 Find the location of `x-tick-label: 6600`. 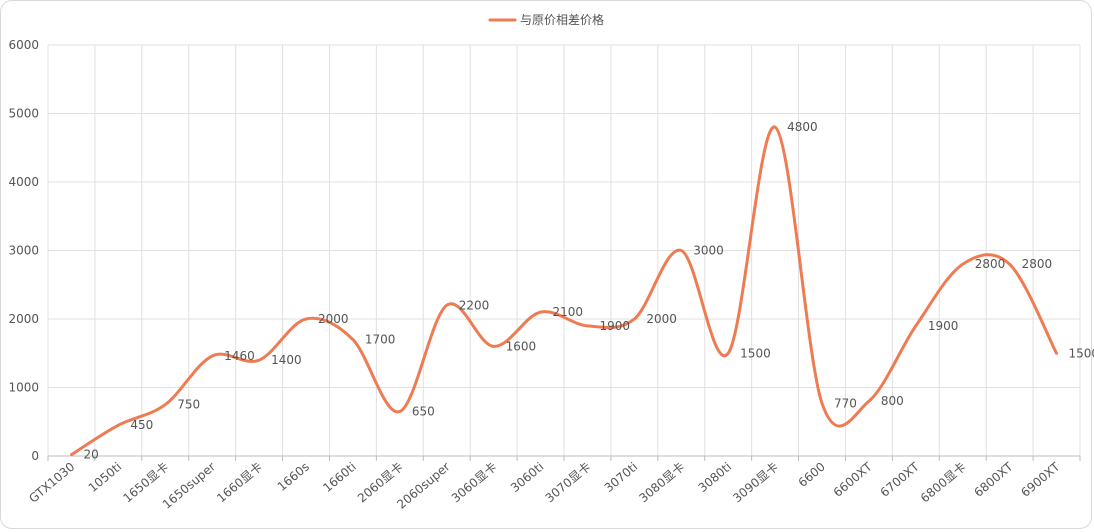

x-tick-label: 6600 is located at coordinates (812, 475).